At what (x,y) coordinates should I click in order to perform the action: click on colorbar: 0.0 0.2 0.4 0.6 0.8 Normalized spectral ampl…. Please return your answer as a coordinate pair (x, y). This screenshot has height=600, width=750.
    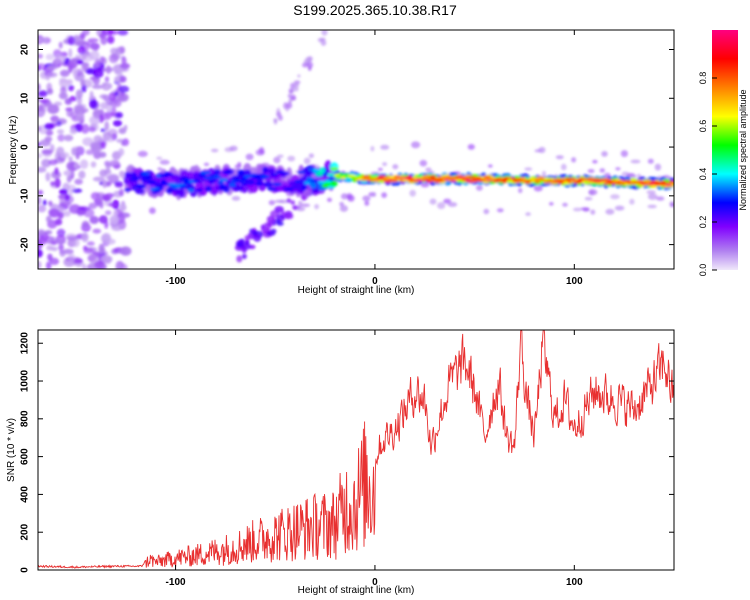
    Looking at the image, I should click on (723, 153).